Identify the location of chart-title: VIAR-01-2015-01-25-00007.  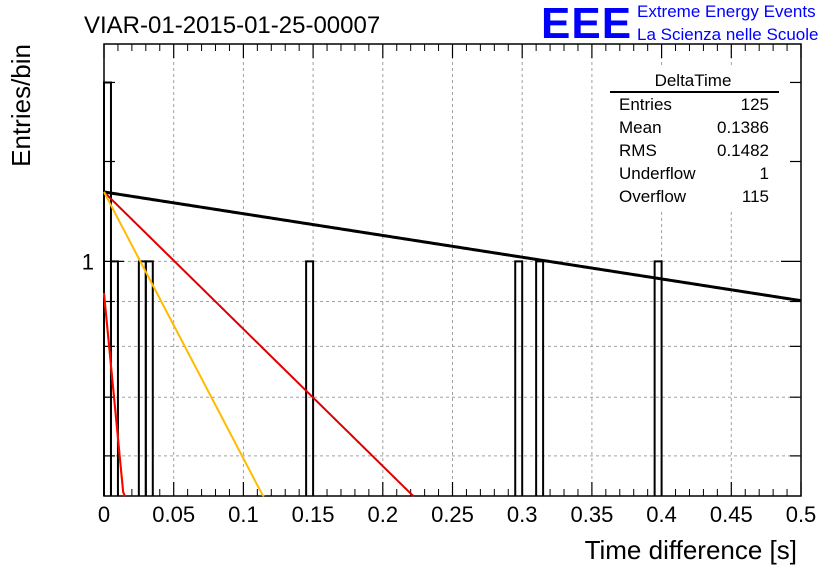
(232, 25).